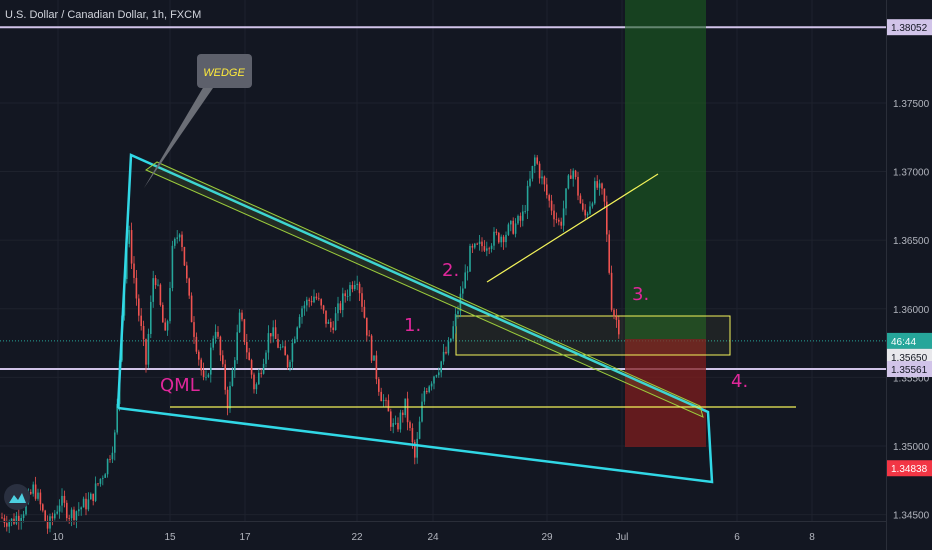 The height and width of the screenshot is (550, 932). I want to click on retest-zone-box, so click(593, 335).